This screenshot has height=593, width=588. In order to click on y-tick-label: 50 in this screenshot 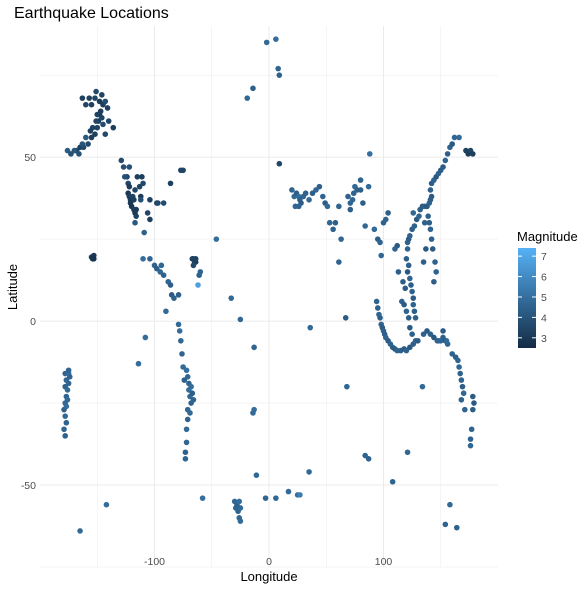, I will do `click(30, 158)`.